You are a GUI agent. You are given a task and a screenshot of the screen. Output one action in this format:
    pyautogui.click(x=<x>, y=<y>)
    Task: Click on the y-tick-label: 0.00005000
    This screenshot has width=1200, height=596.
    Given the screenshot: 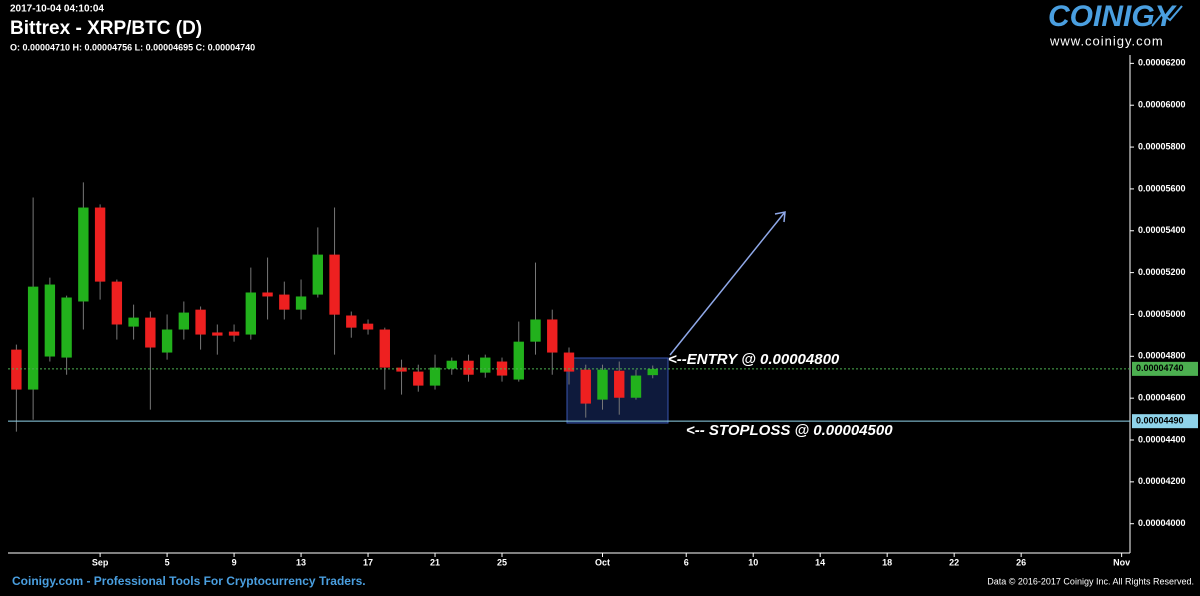 What is the action you would take?
    pyautogui.click(x=1162, y=314)
    